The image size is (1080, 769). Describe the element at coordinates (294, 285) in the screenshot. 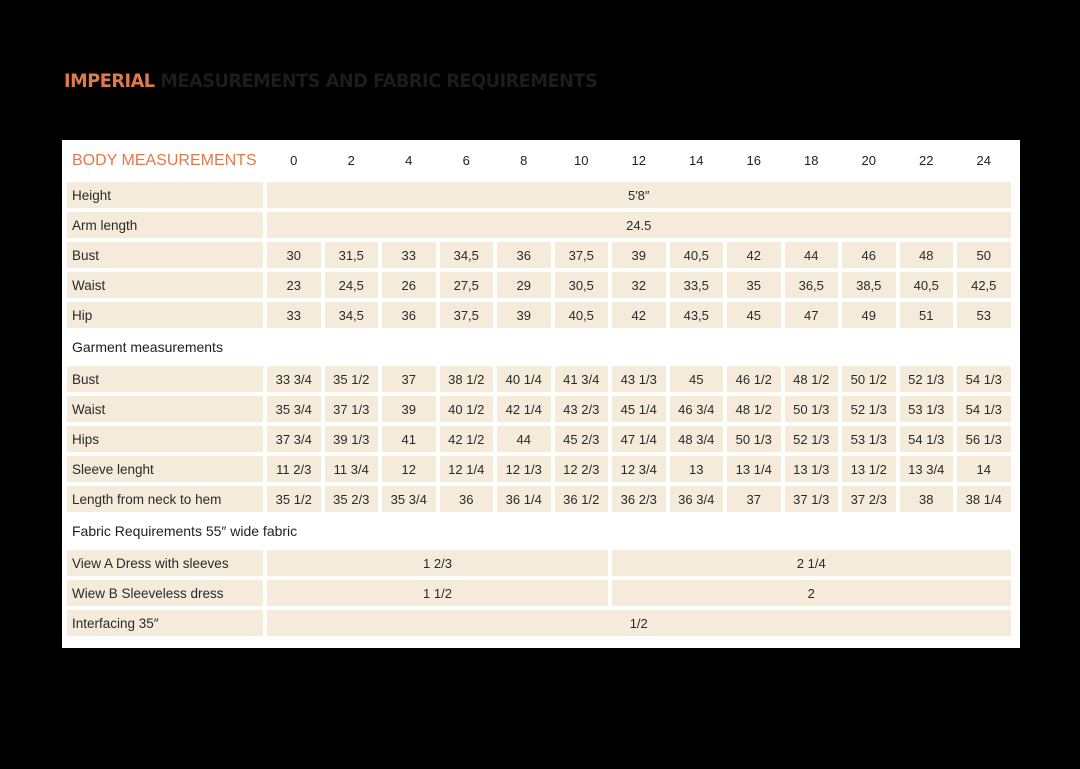

I see `table-cell: 23` at that location.